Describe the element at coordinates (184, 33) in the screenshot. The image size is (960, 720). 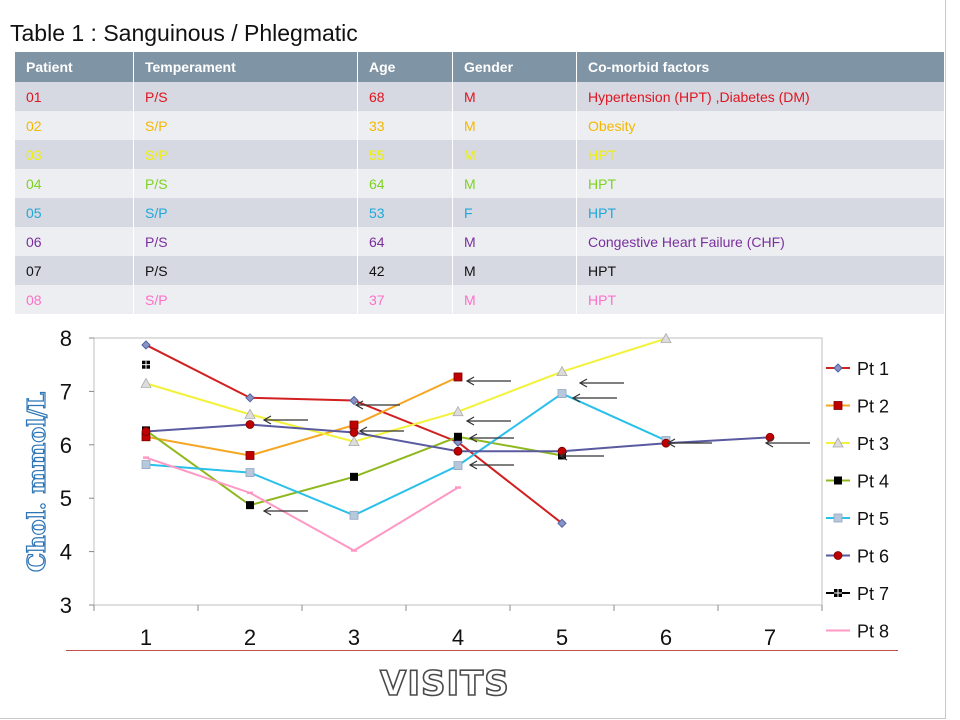
I see `slide-title: Table 1 : Sanguinous / Phlegmatic` at that location.